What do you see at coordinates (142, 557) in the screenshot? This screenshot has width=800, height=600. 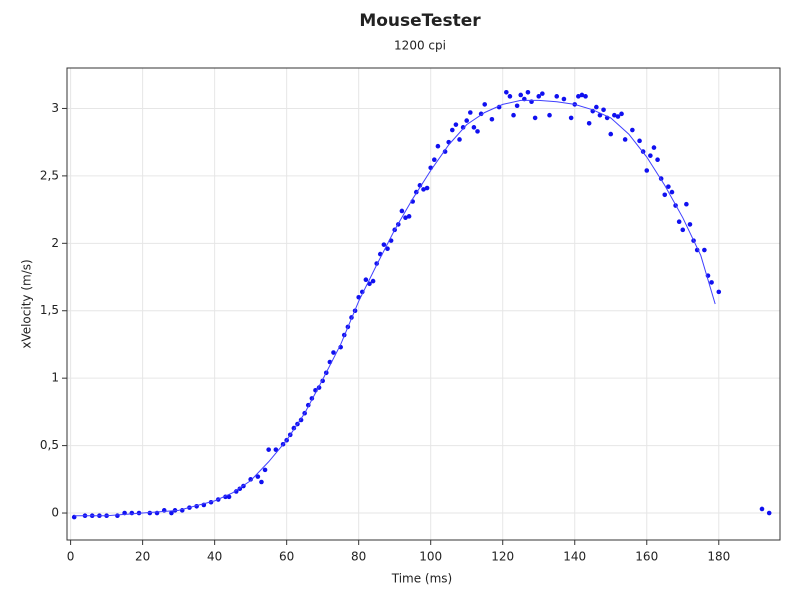 I see `x-tick-label: 20` at bounding box center [142, 557].